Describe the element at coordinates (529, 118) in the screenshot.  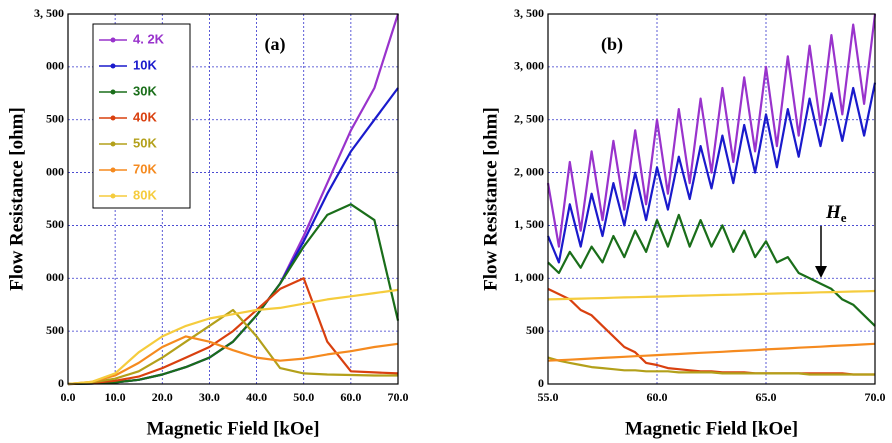
I see `y-tick-label: 2, 500` at that location.